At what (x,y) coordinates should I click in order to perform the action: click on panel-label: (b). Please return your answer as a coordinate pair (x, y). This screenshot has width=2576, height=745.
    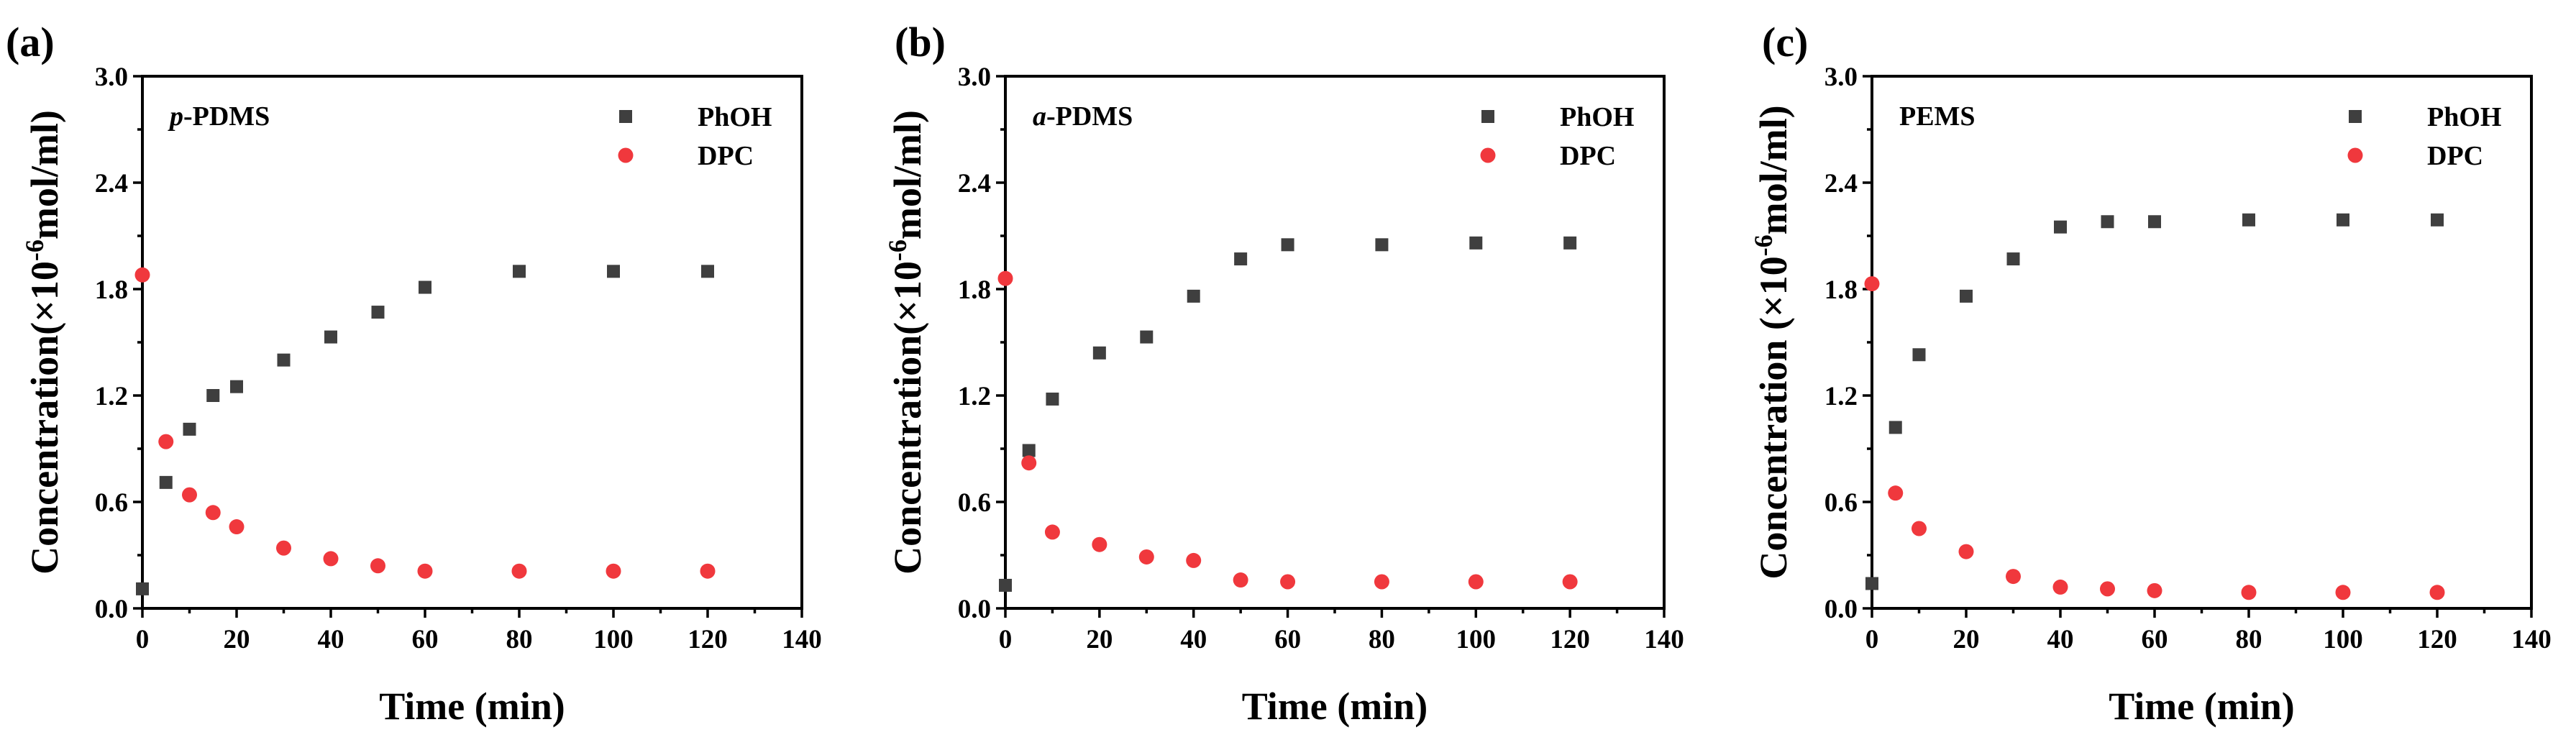
    Looking at the image, I should click on (920, 42).